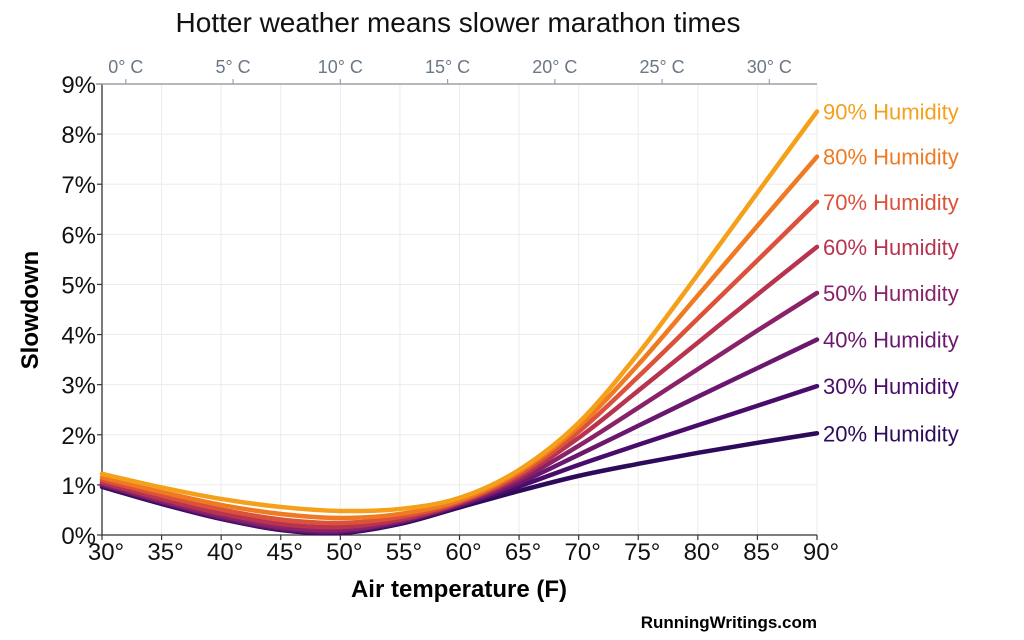 The image size is (1024, 640). What do you see at coordinates (891, 386) in the screenshot?
I see `series-label-30-humidity: 30% Humidity` at bounding box center [891, 386].